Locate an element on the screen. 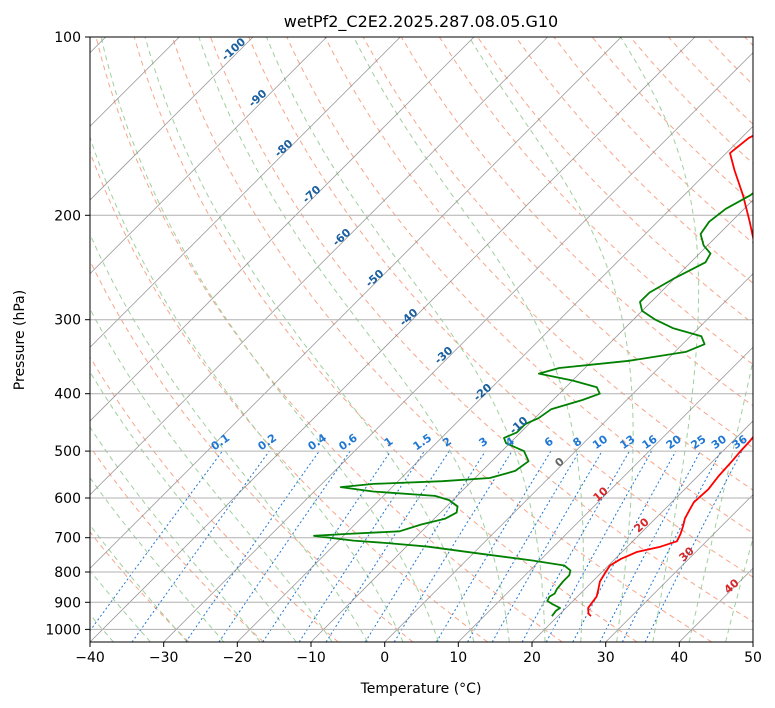  x-tick-label: 40 is located at coordinates (679, 658).